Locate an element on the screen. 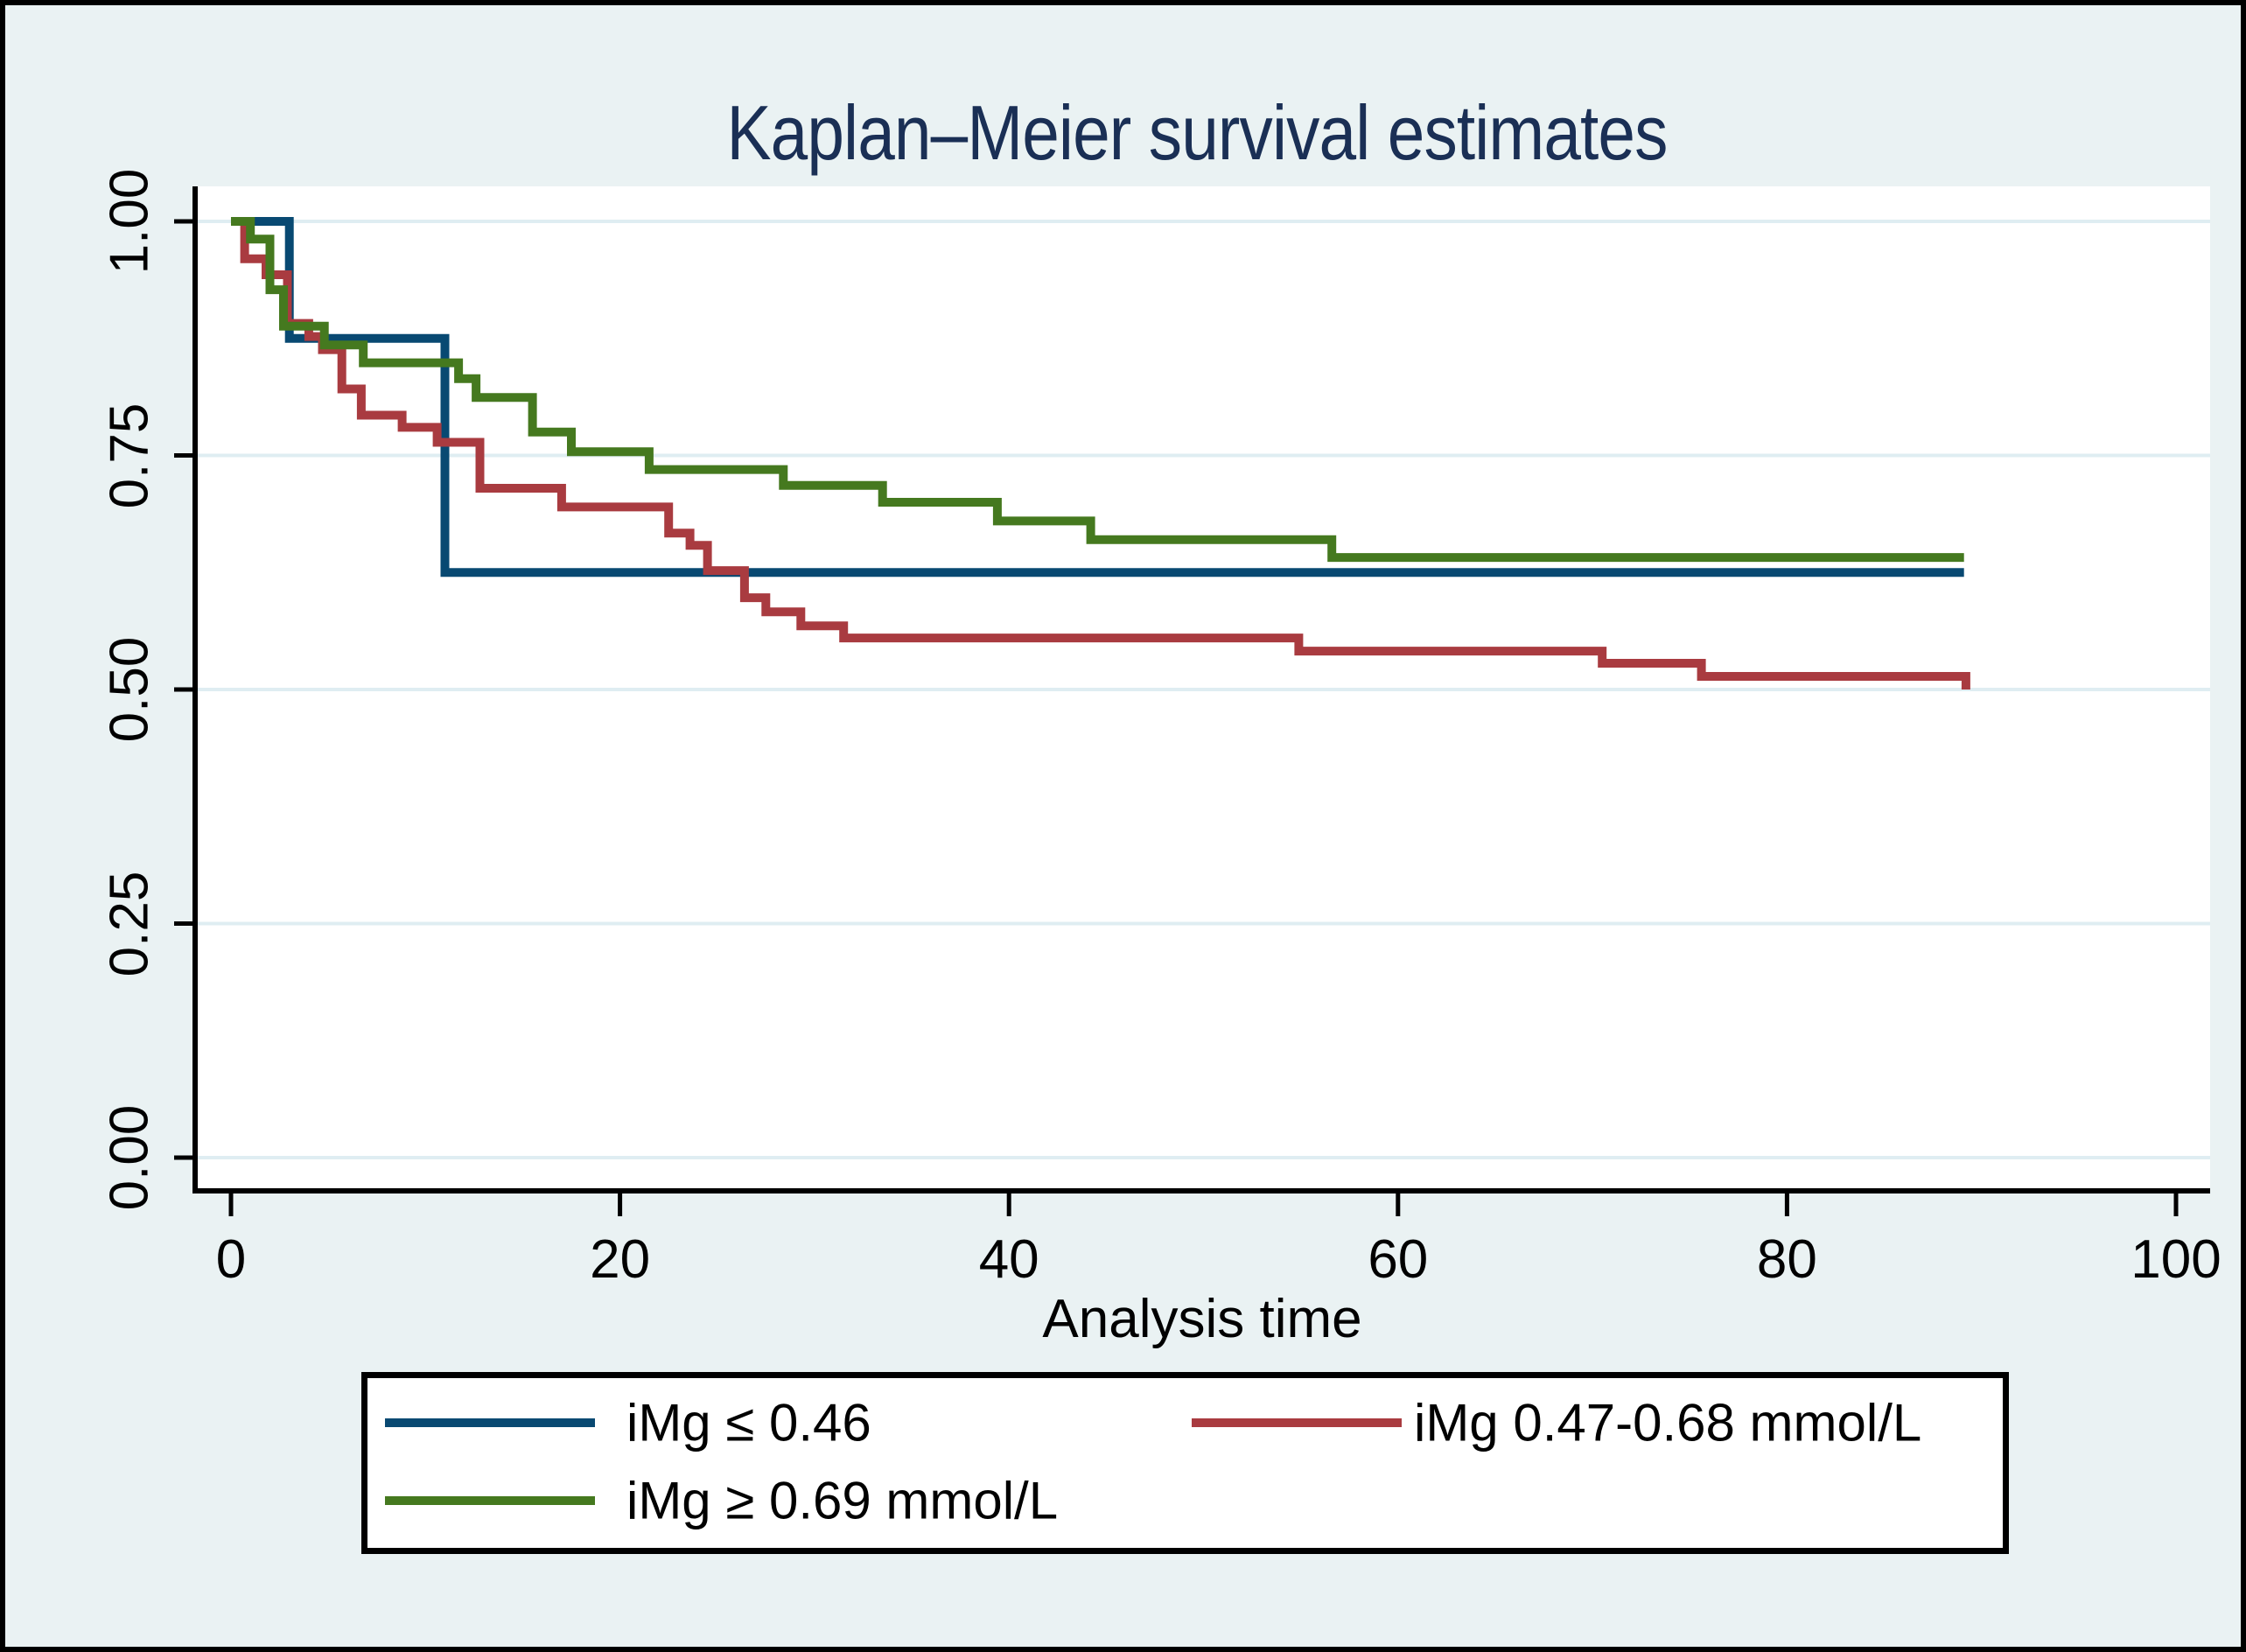  legend-label-img-ge-069: iMg ≥ 0.69 mmol/L is located at coordinates (842, 1500).